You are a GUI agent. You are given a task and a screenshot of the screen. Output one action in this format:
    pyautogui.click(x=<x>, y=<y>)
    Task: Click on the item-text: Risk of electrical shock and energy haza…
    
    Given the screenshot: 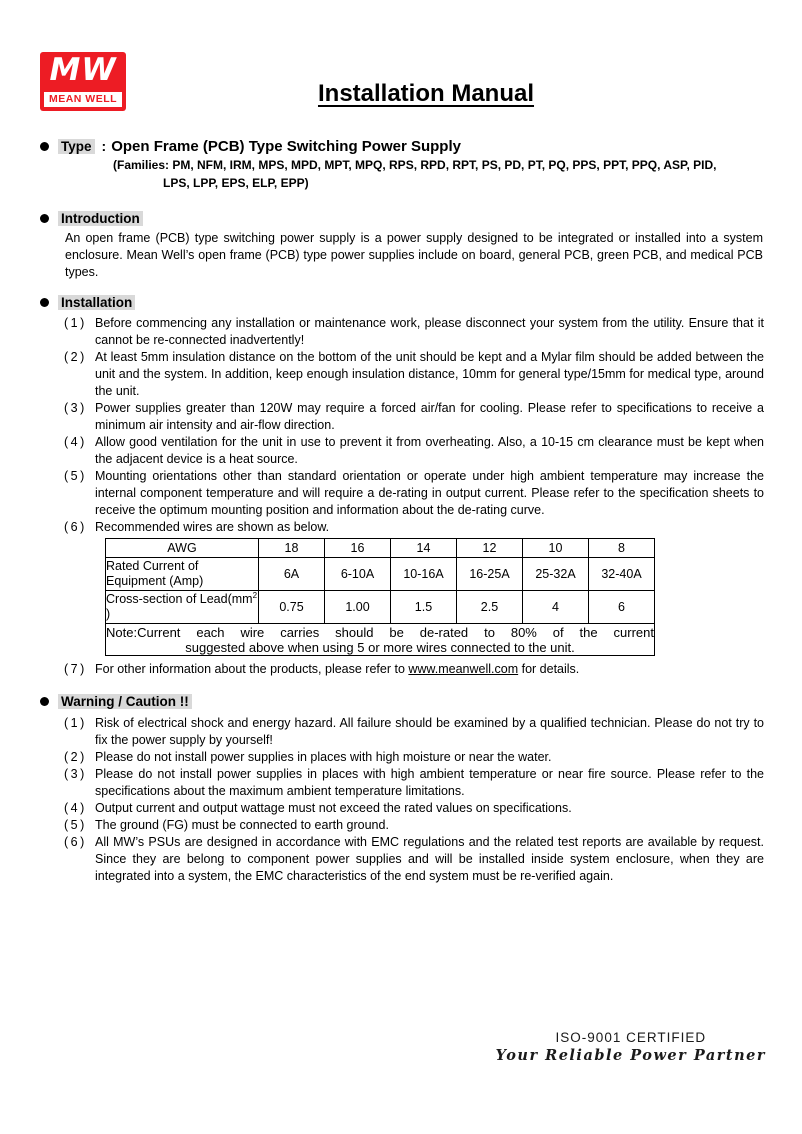 What is the action you would take?
    pyautogui.click(x=429, y=731)
    